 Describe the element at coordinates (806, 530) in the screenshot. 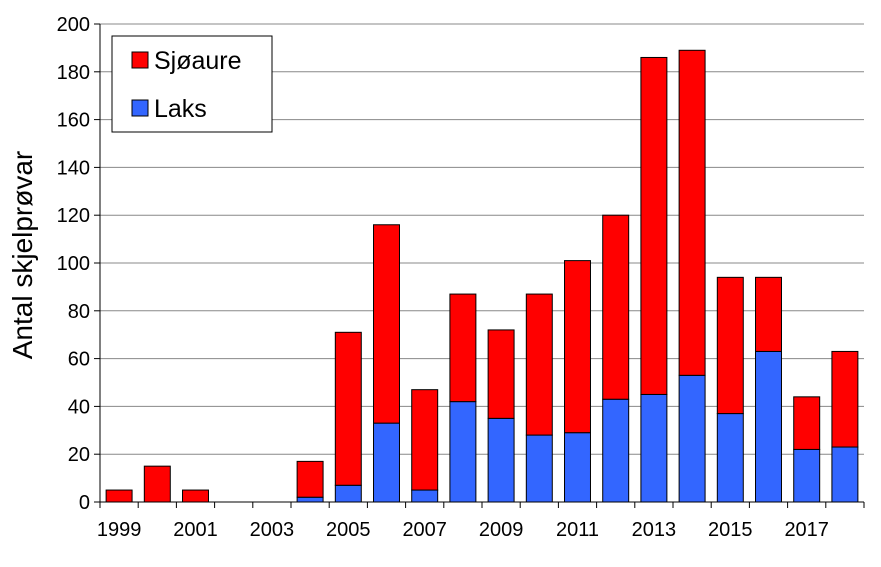

I see `x-tick-label: 2017` at that location.